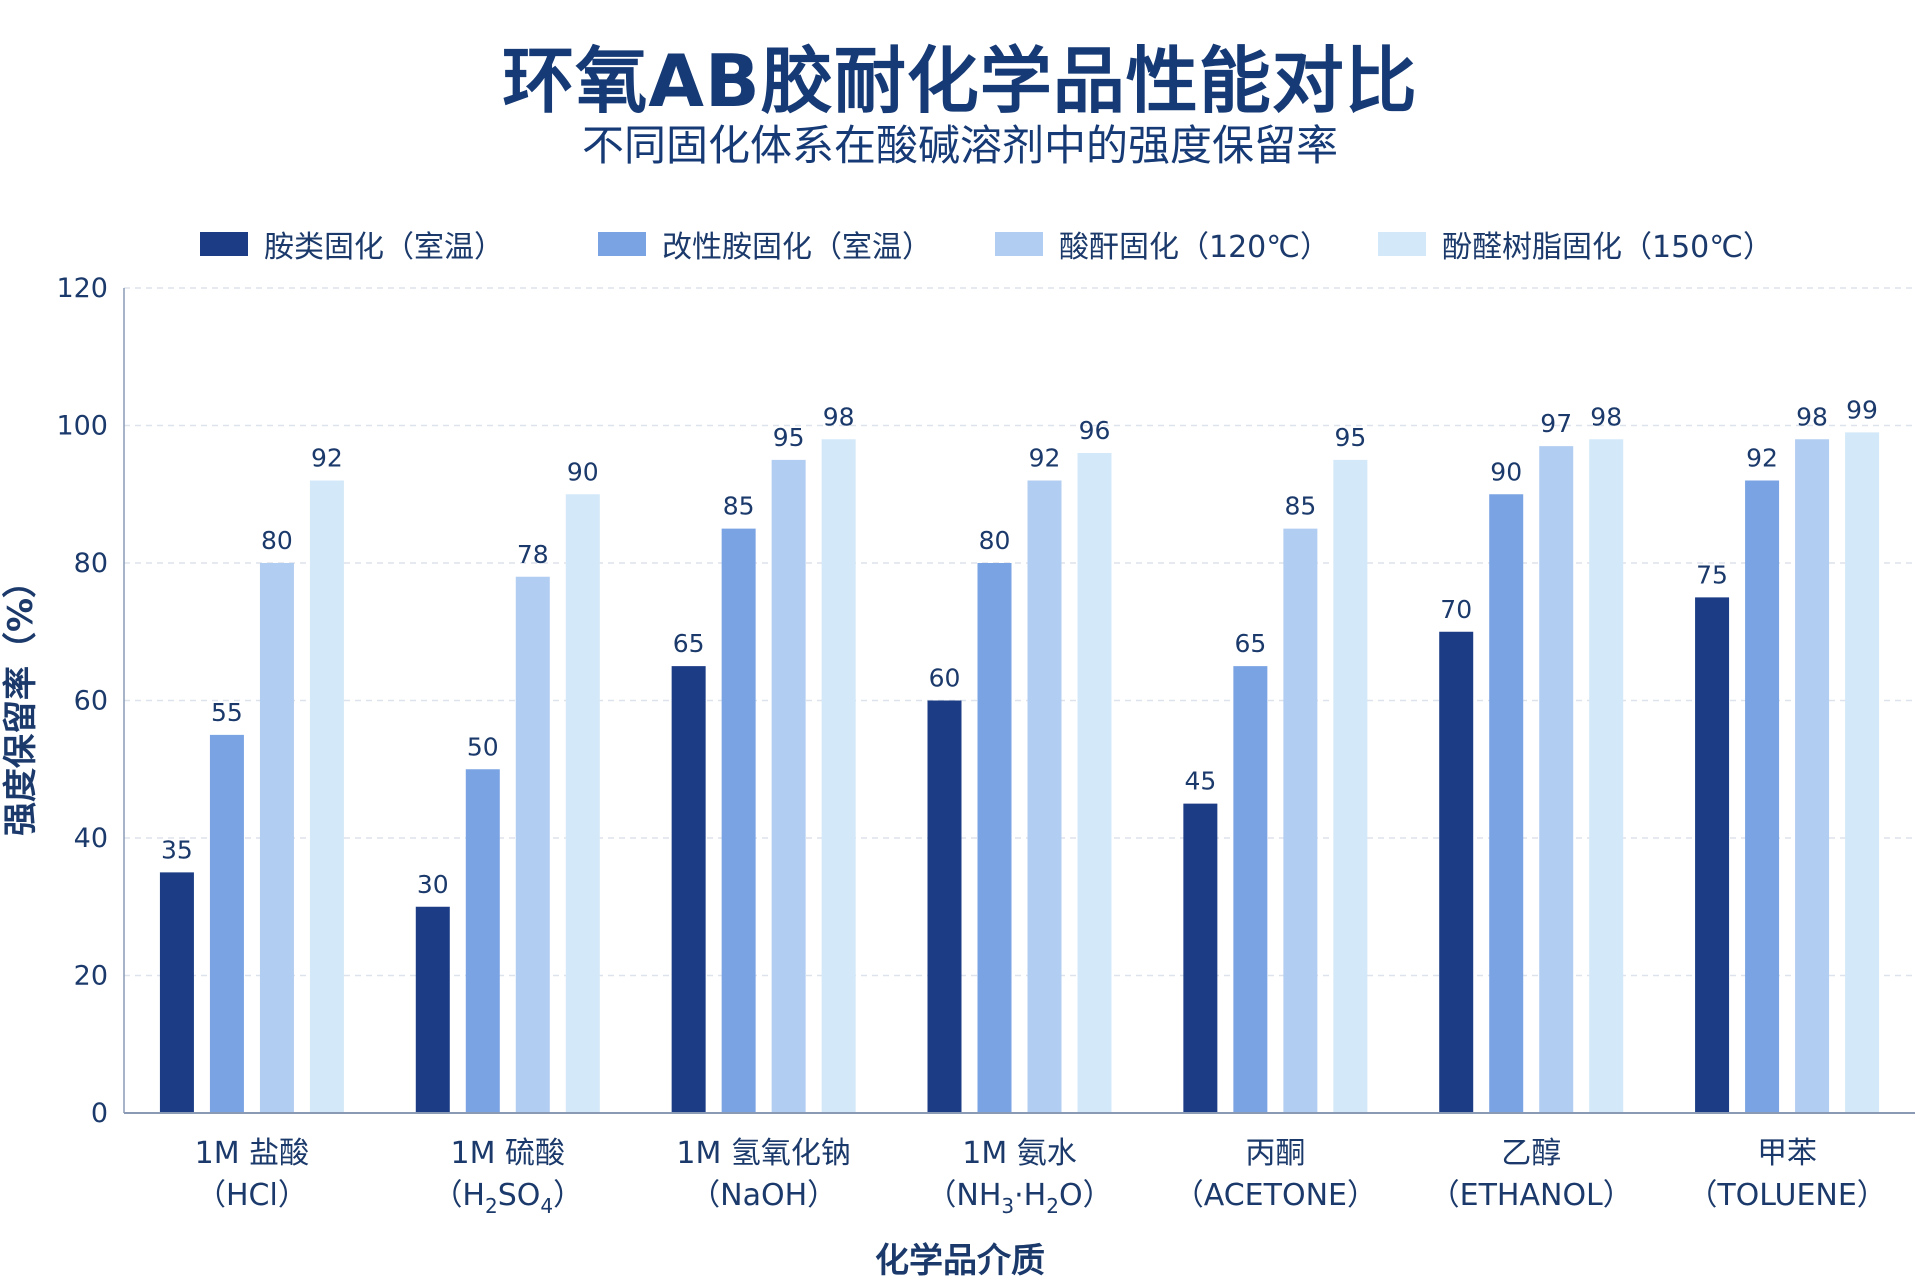  What do you see at coordinates (1275, 1153) in the screenshot?
I see `x-tick-label: 丙酮` at bounding box center [1275, 1153].